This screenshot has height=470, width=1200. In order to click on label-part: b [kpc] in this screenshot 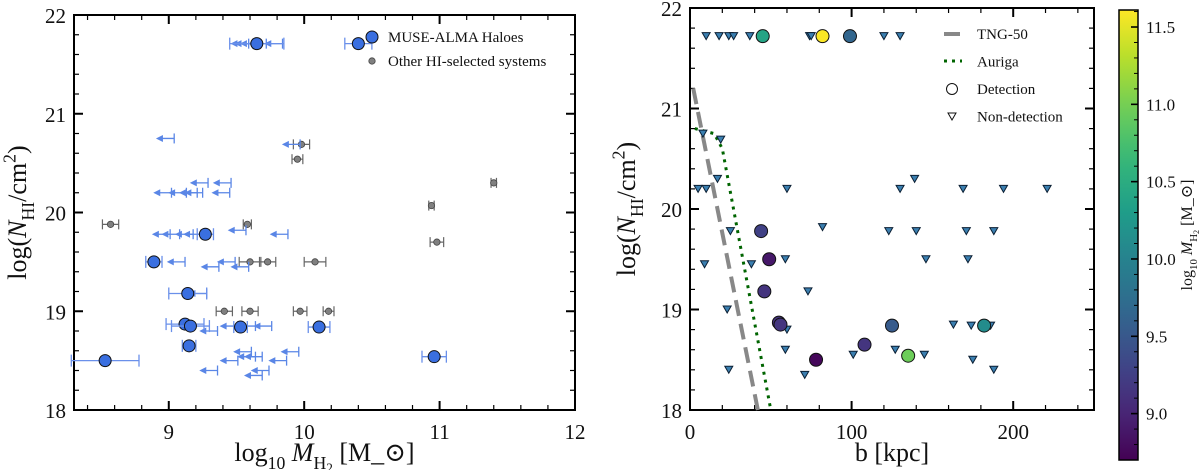, I will do `click(892, 452)`.